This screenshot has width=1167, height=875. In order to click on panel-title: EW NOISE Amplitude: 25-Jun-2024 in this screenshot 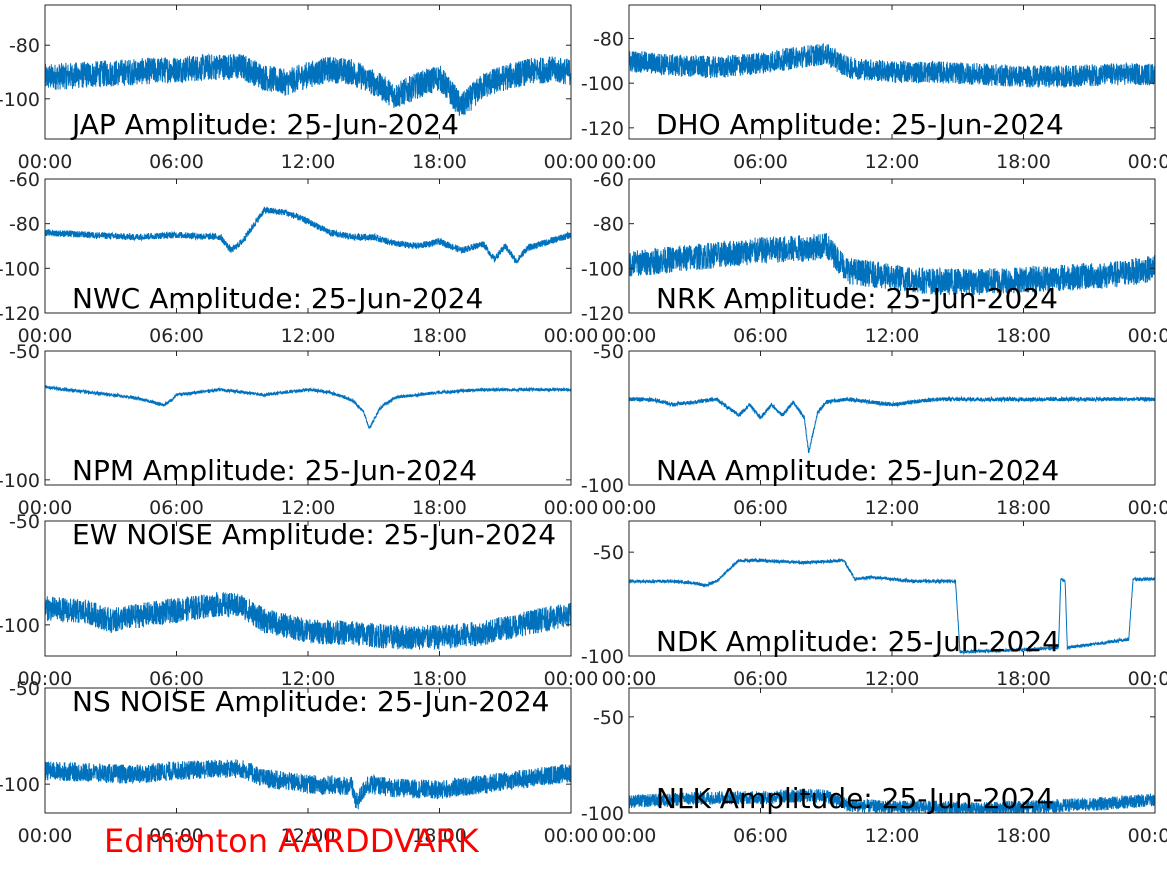, I will do `click(314, 534)`.